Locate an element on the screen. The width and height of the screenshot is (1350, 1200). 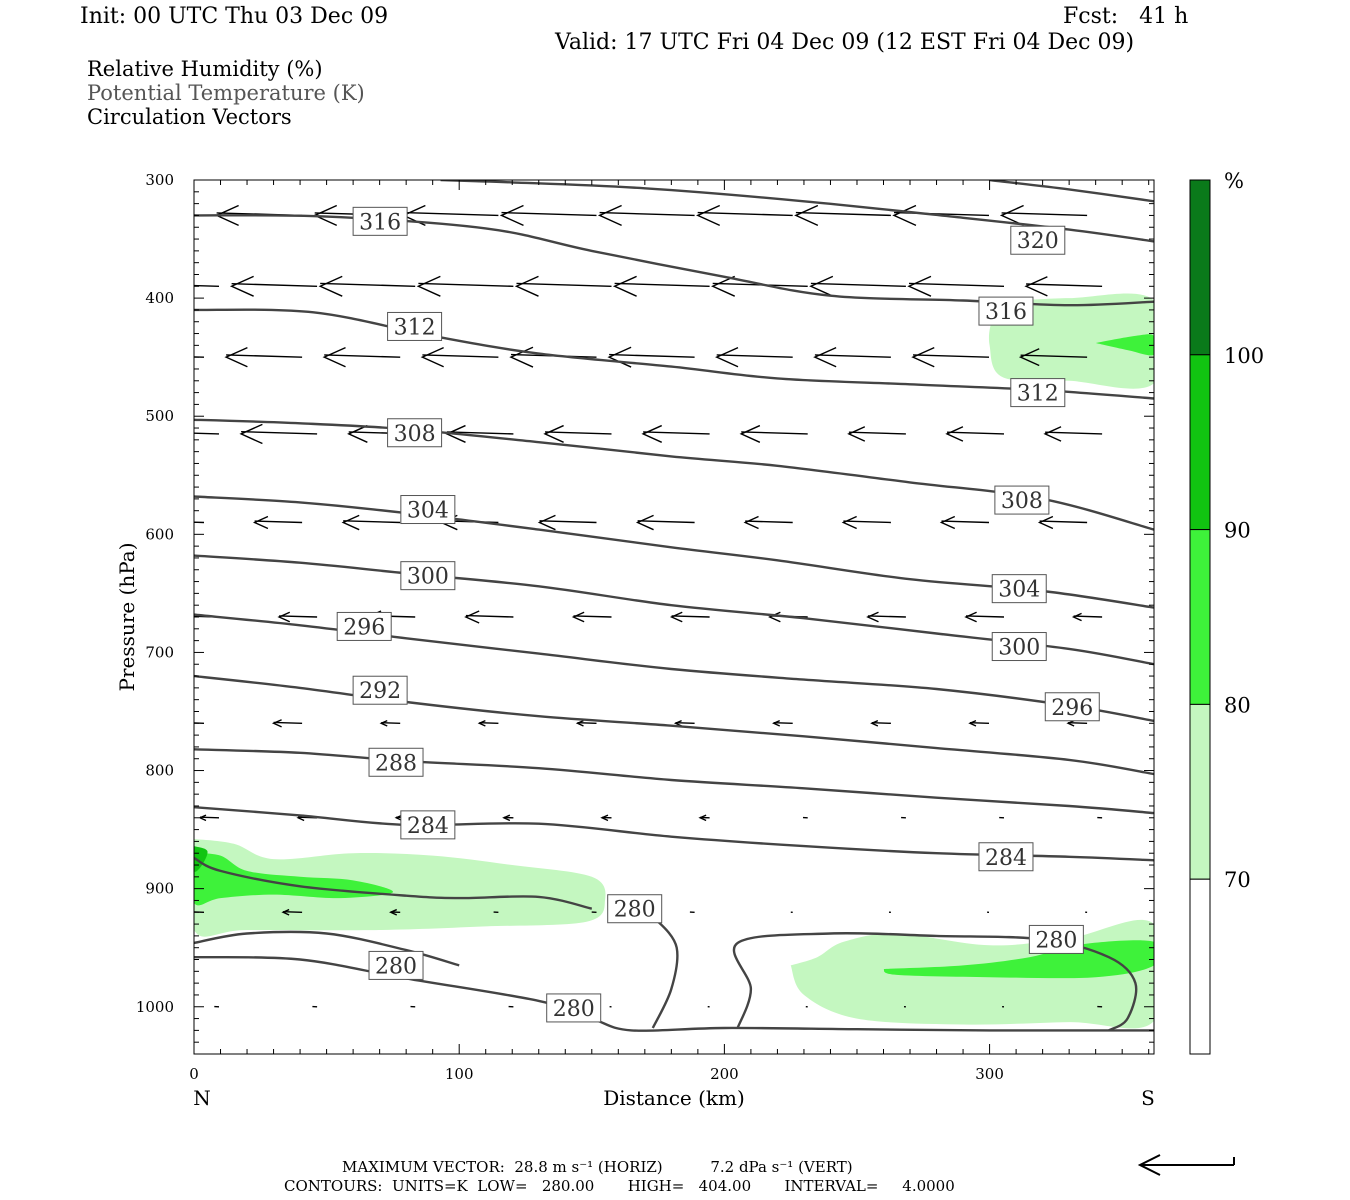
theta-label-text: 312 is located at coordinates (1038, 394).